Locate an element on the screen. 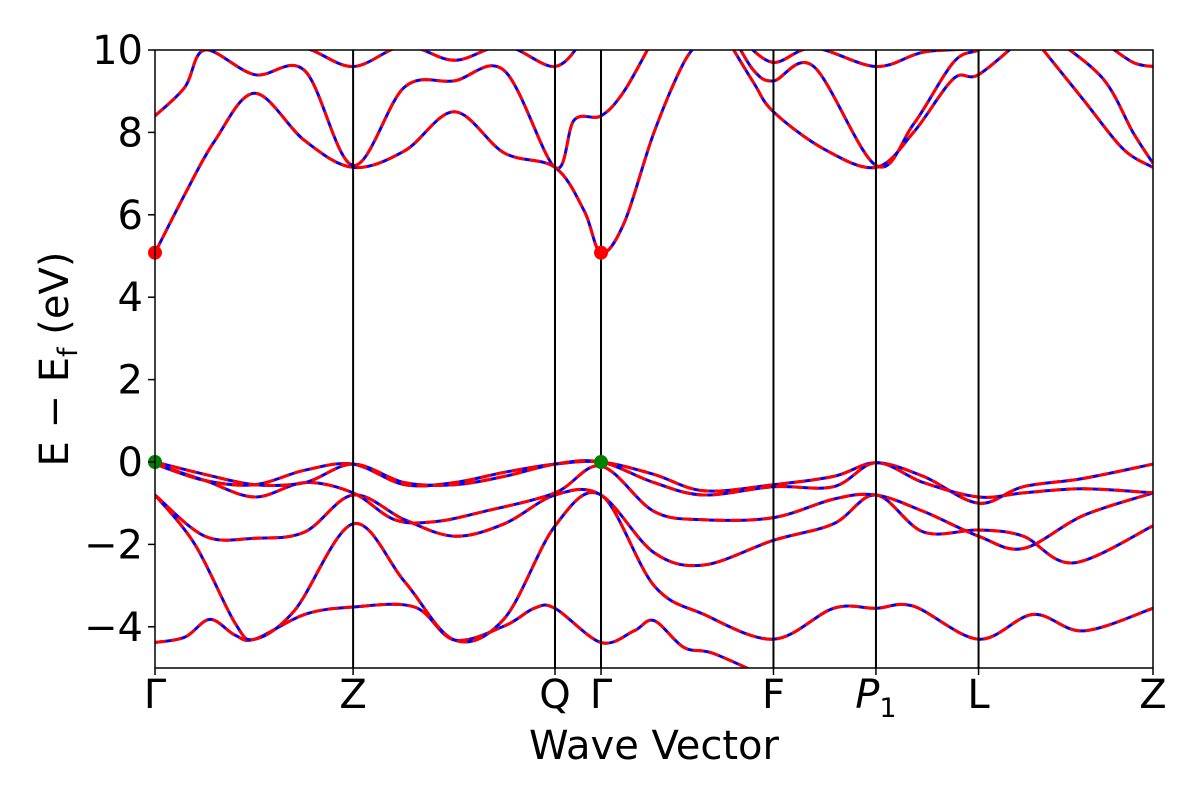 This screenshot has height=800, width=1200. x-axis-ticks: Γ Z Q Γ F P1 L Z is located at coordinates (655, 696).